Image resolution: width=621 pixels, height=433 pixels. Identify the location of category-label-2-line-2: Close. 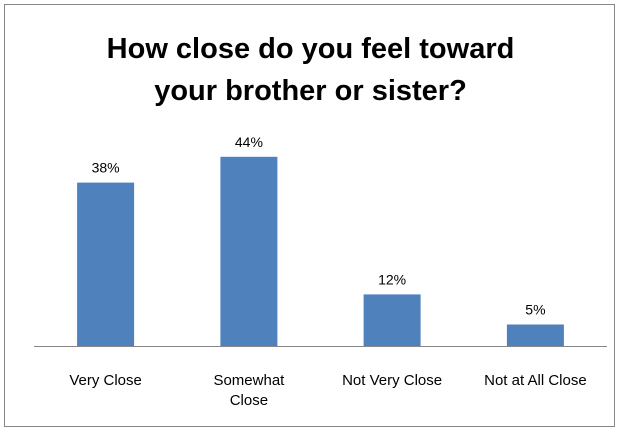
(249, 400).